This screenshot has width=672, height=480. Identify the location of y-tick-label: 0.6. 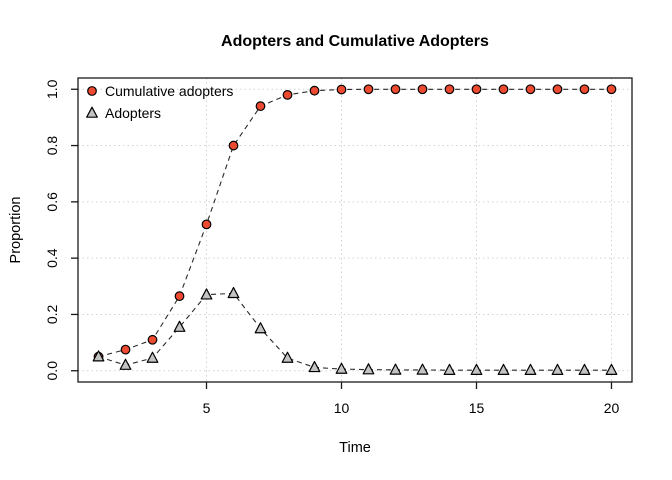
(52, 202).